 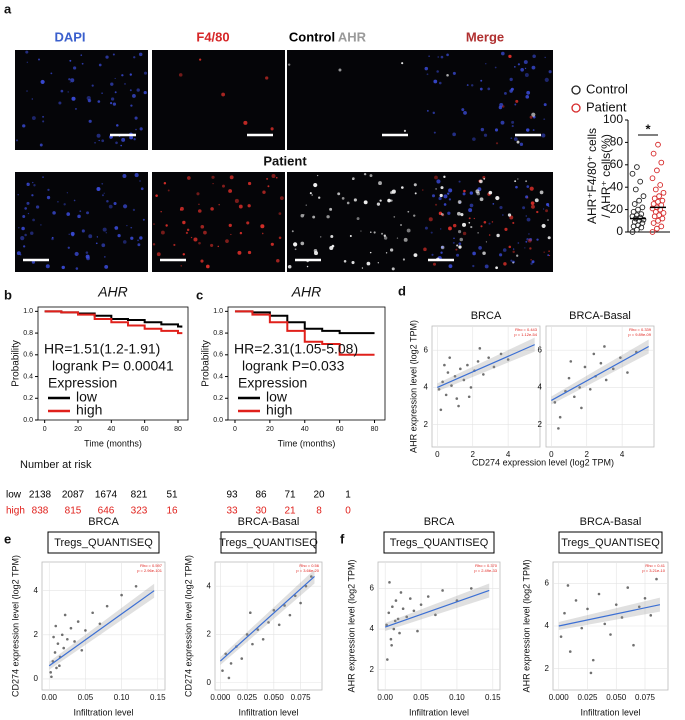 What do you see at coordinates (493, 697) in the screenshot?
I see `x-tick-label: 0.15` at bounding box center [493, 697].